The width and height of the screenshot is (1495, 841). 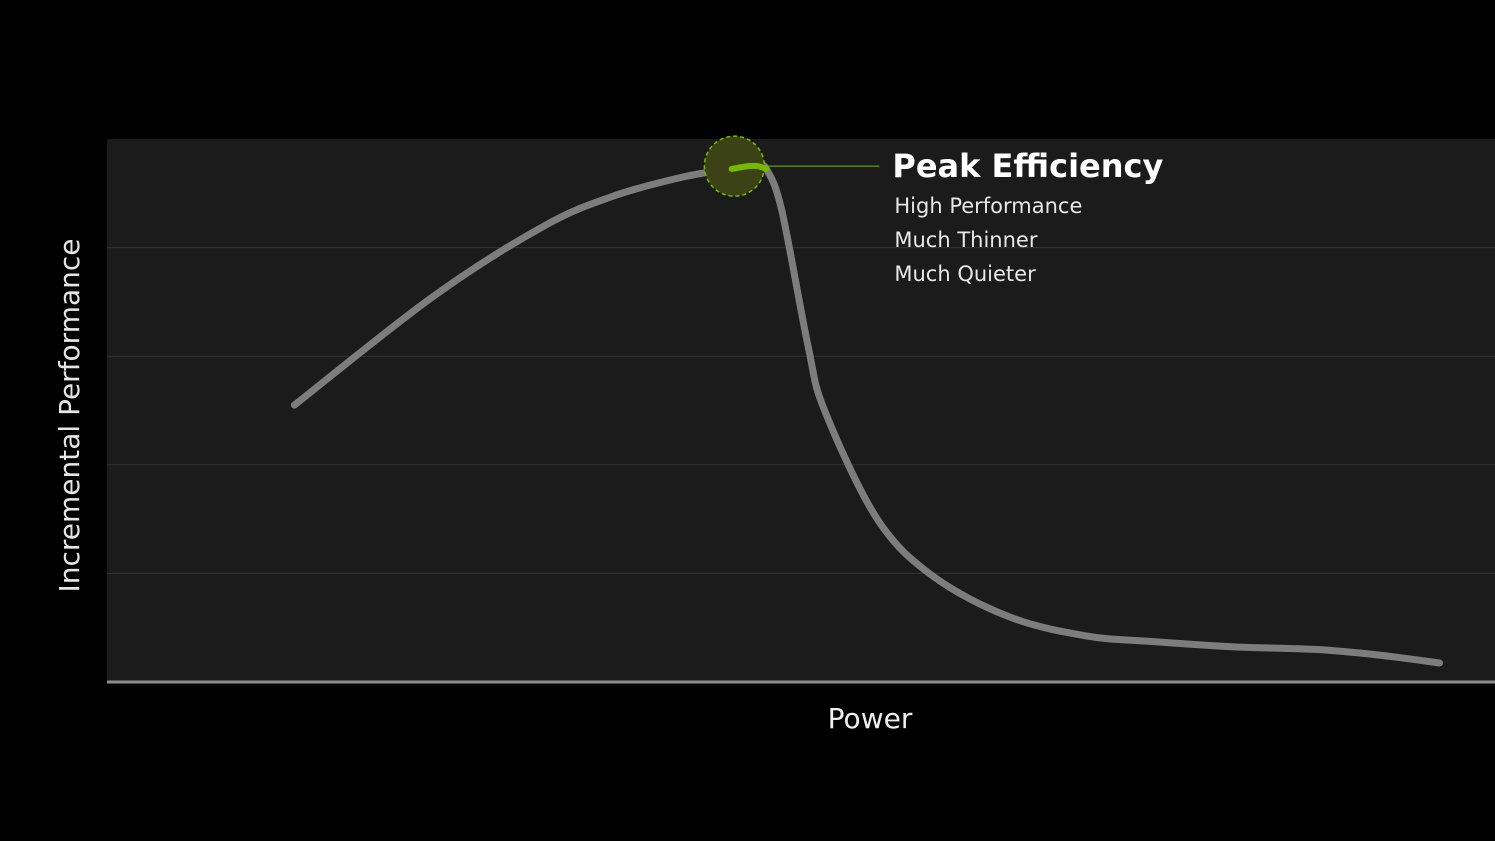 What do you see at coordinates (1027, 166) in the screenshot?
I see `annotation-title: Peak Efficiency` at bounding box center [1027, 166].